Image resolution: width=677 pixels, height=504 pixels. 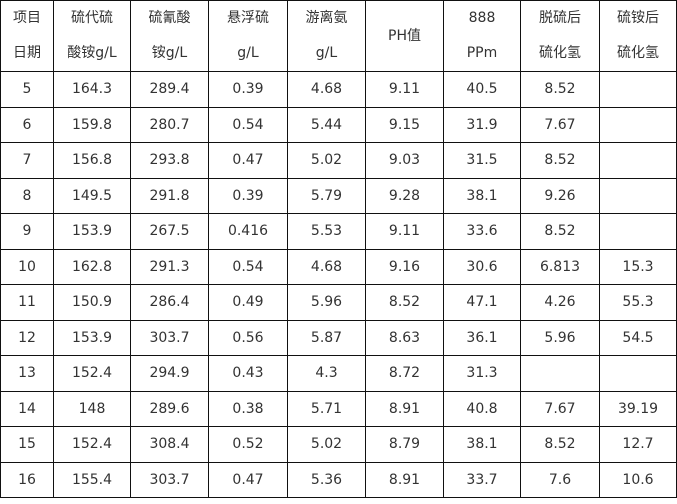 I want to click on column-header: 硫铵后 硫化氢, so click(x=638, y=36).